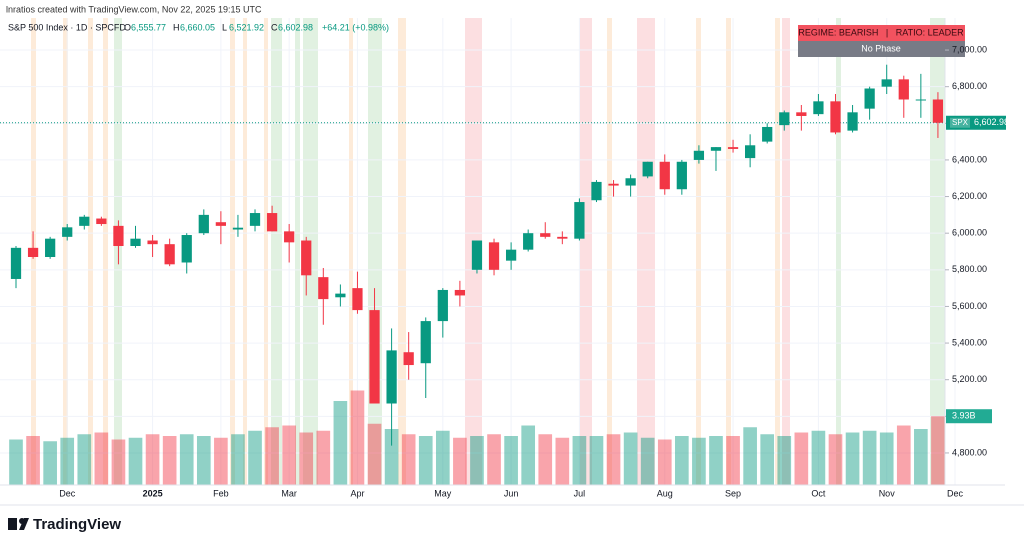 The image size is (1024, 551). I want to click on x-tick-label: Nov, so click(887, 493).